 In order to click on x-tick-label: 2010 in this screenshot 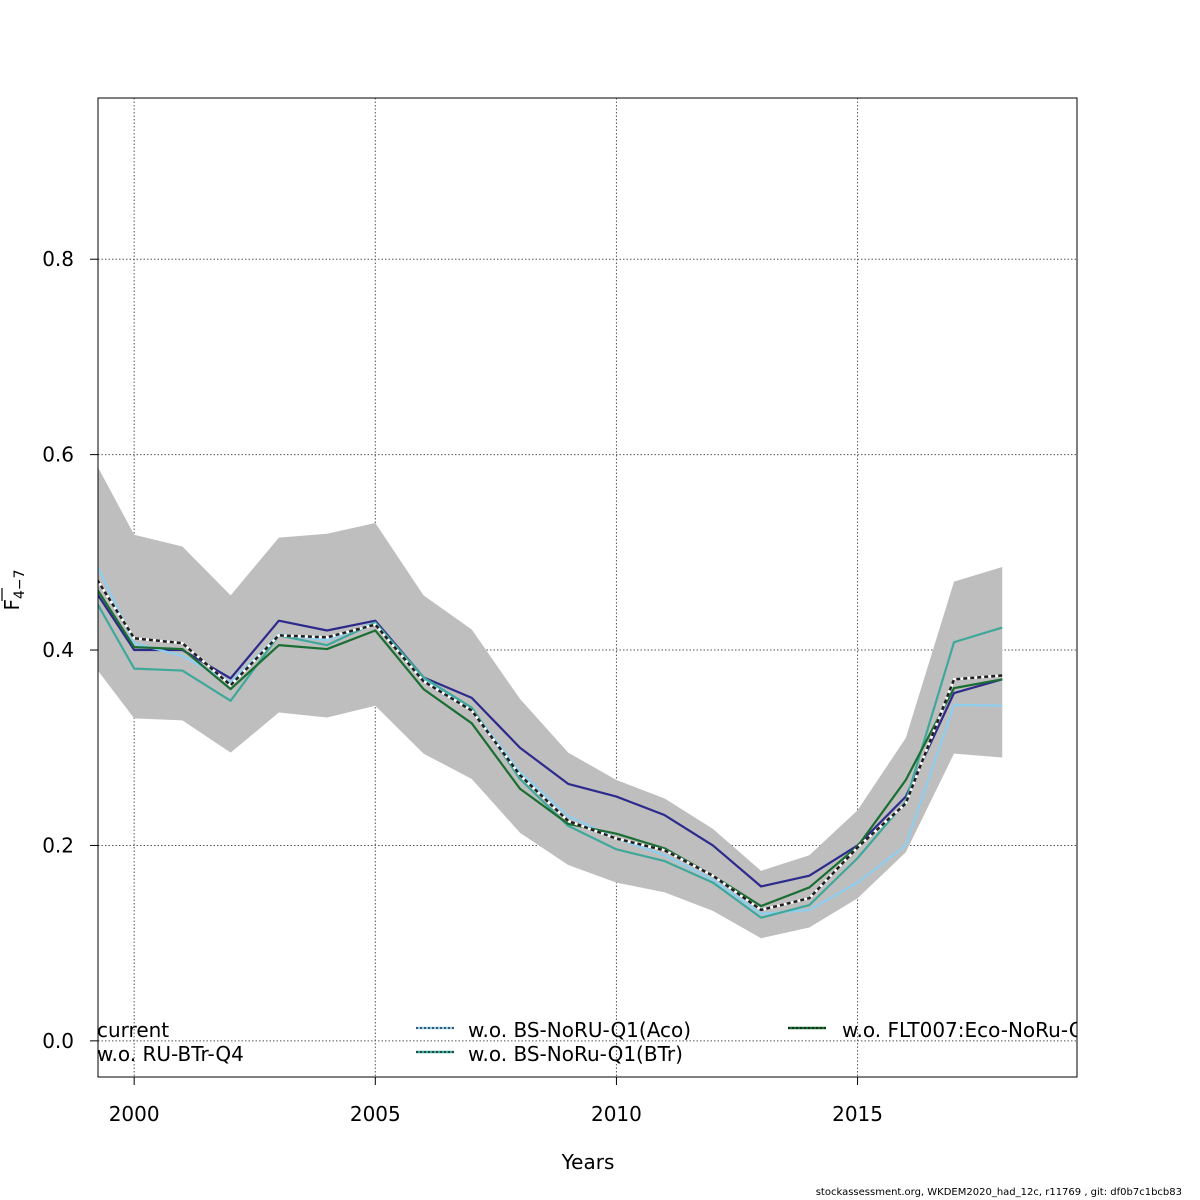, I will do `click(616, 1114)`.